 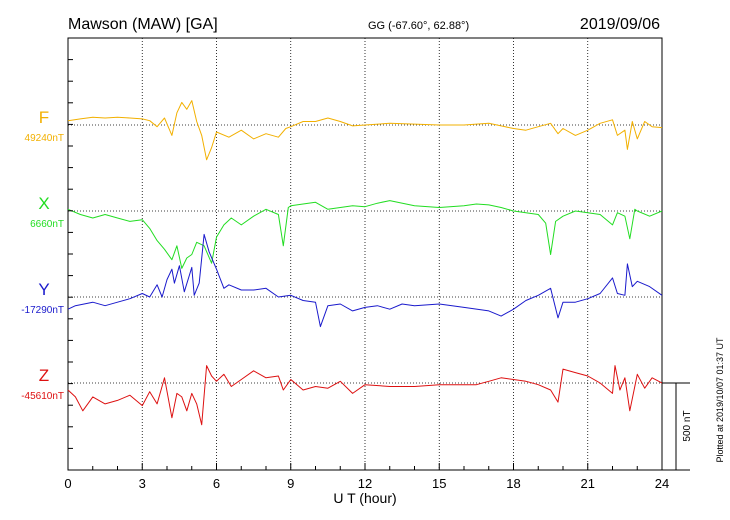 I want to click on trace-F, so click(x=365, y=130).